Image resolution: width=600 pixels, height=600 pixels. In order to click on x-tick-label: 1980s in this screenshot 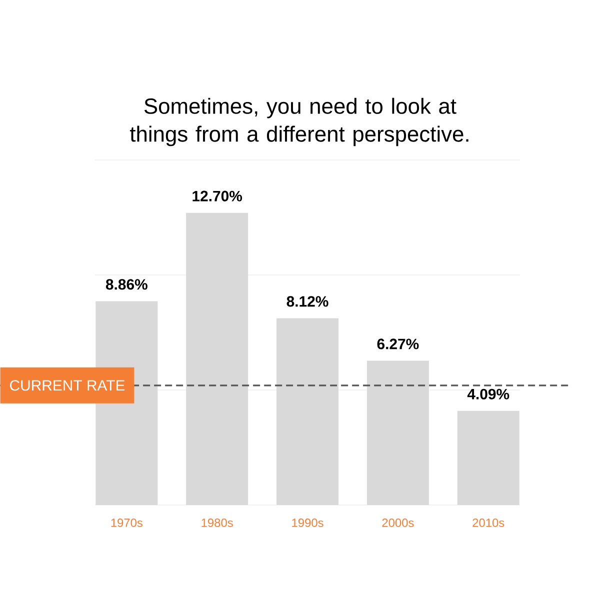, I will do `click(217, 522)`.